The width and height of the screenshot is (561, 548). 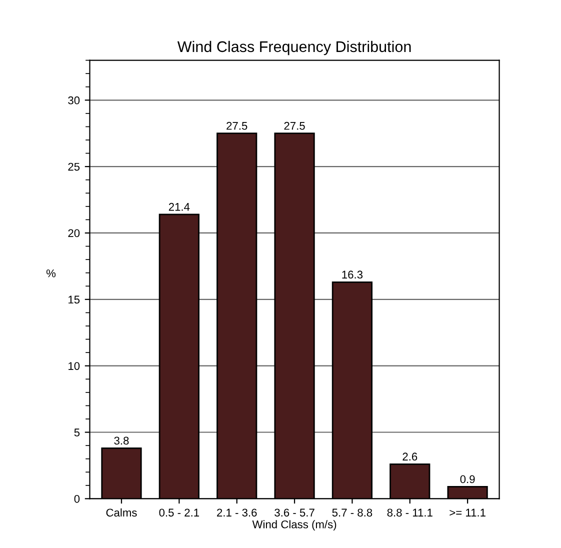 I want to click on x-axis-title: Wind Class (m/s), so click(x=294, y=525).